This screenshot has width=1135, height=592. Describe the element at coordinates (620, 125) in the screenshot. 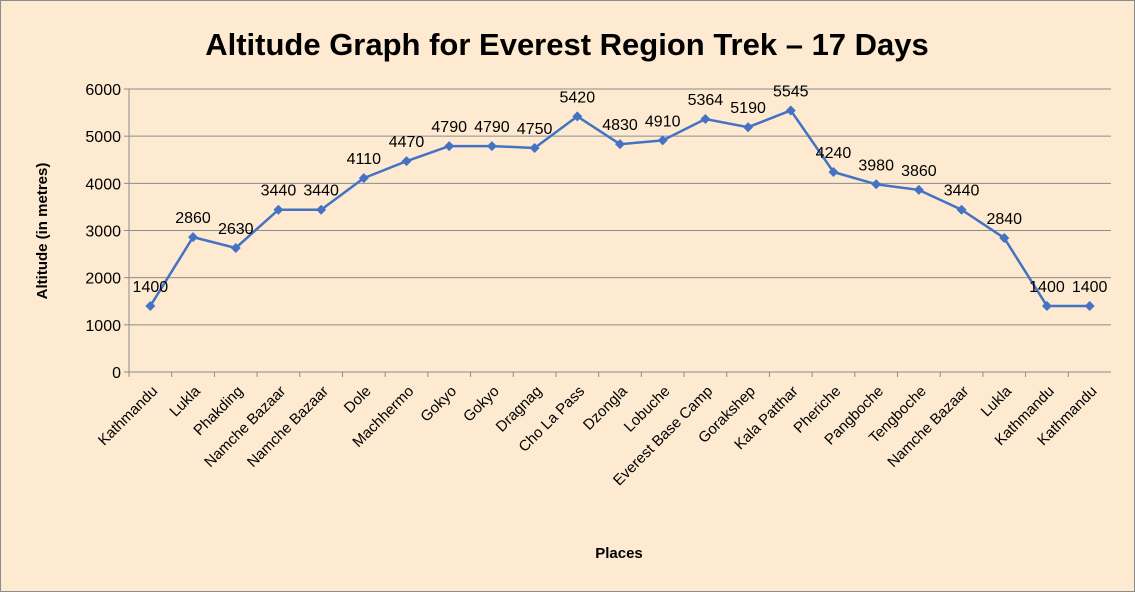

I see `data-label: 4830` at that location.